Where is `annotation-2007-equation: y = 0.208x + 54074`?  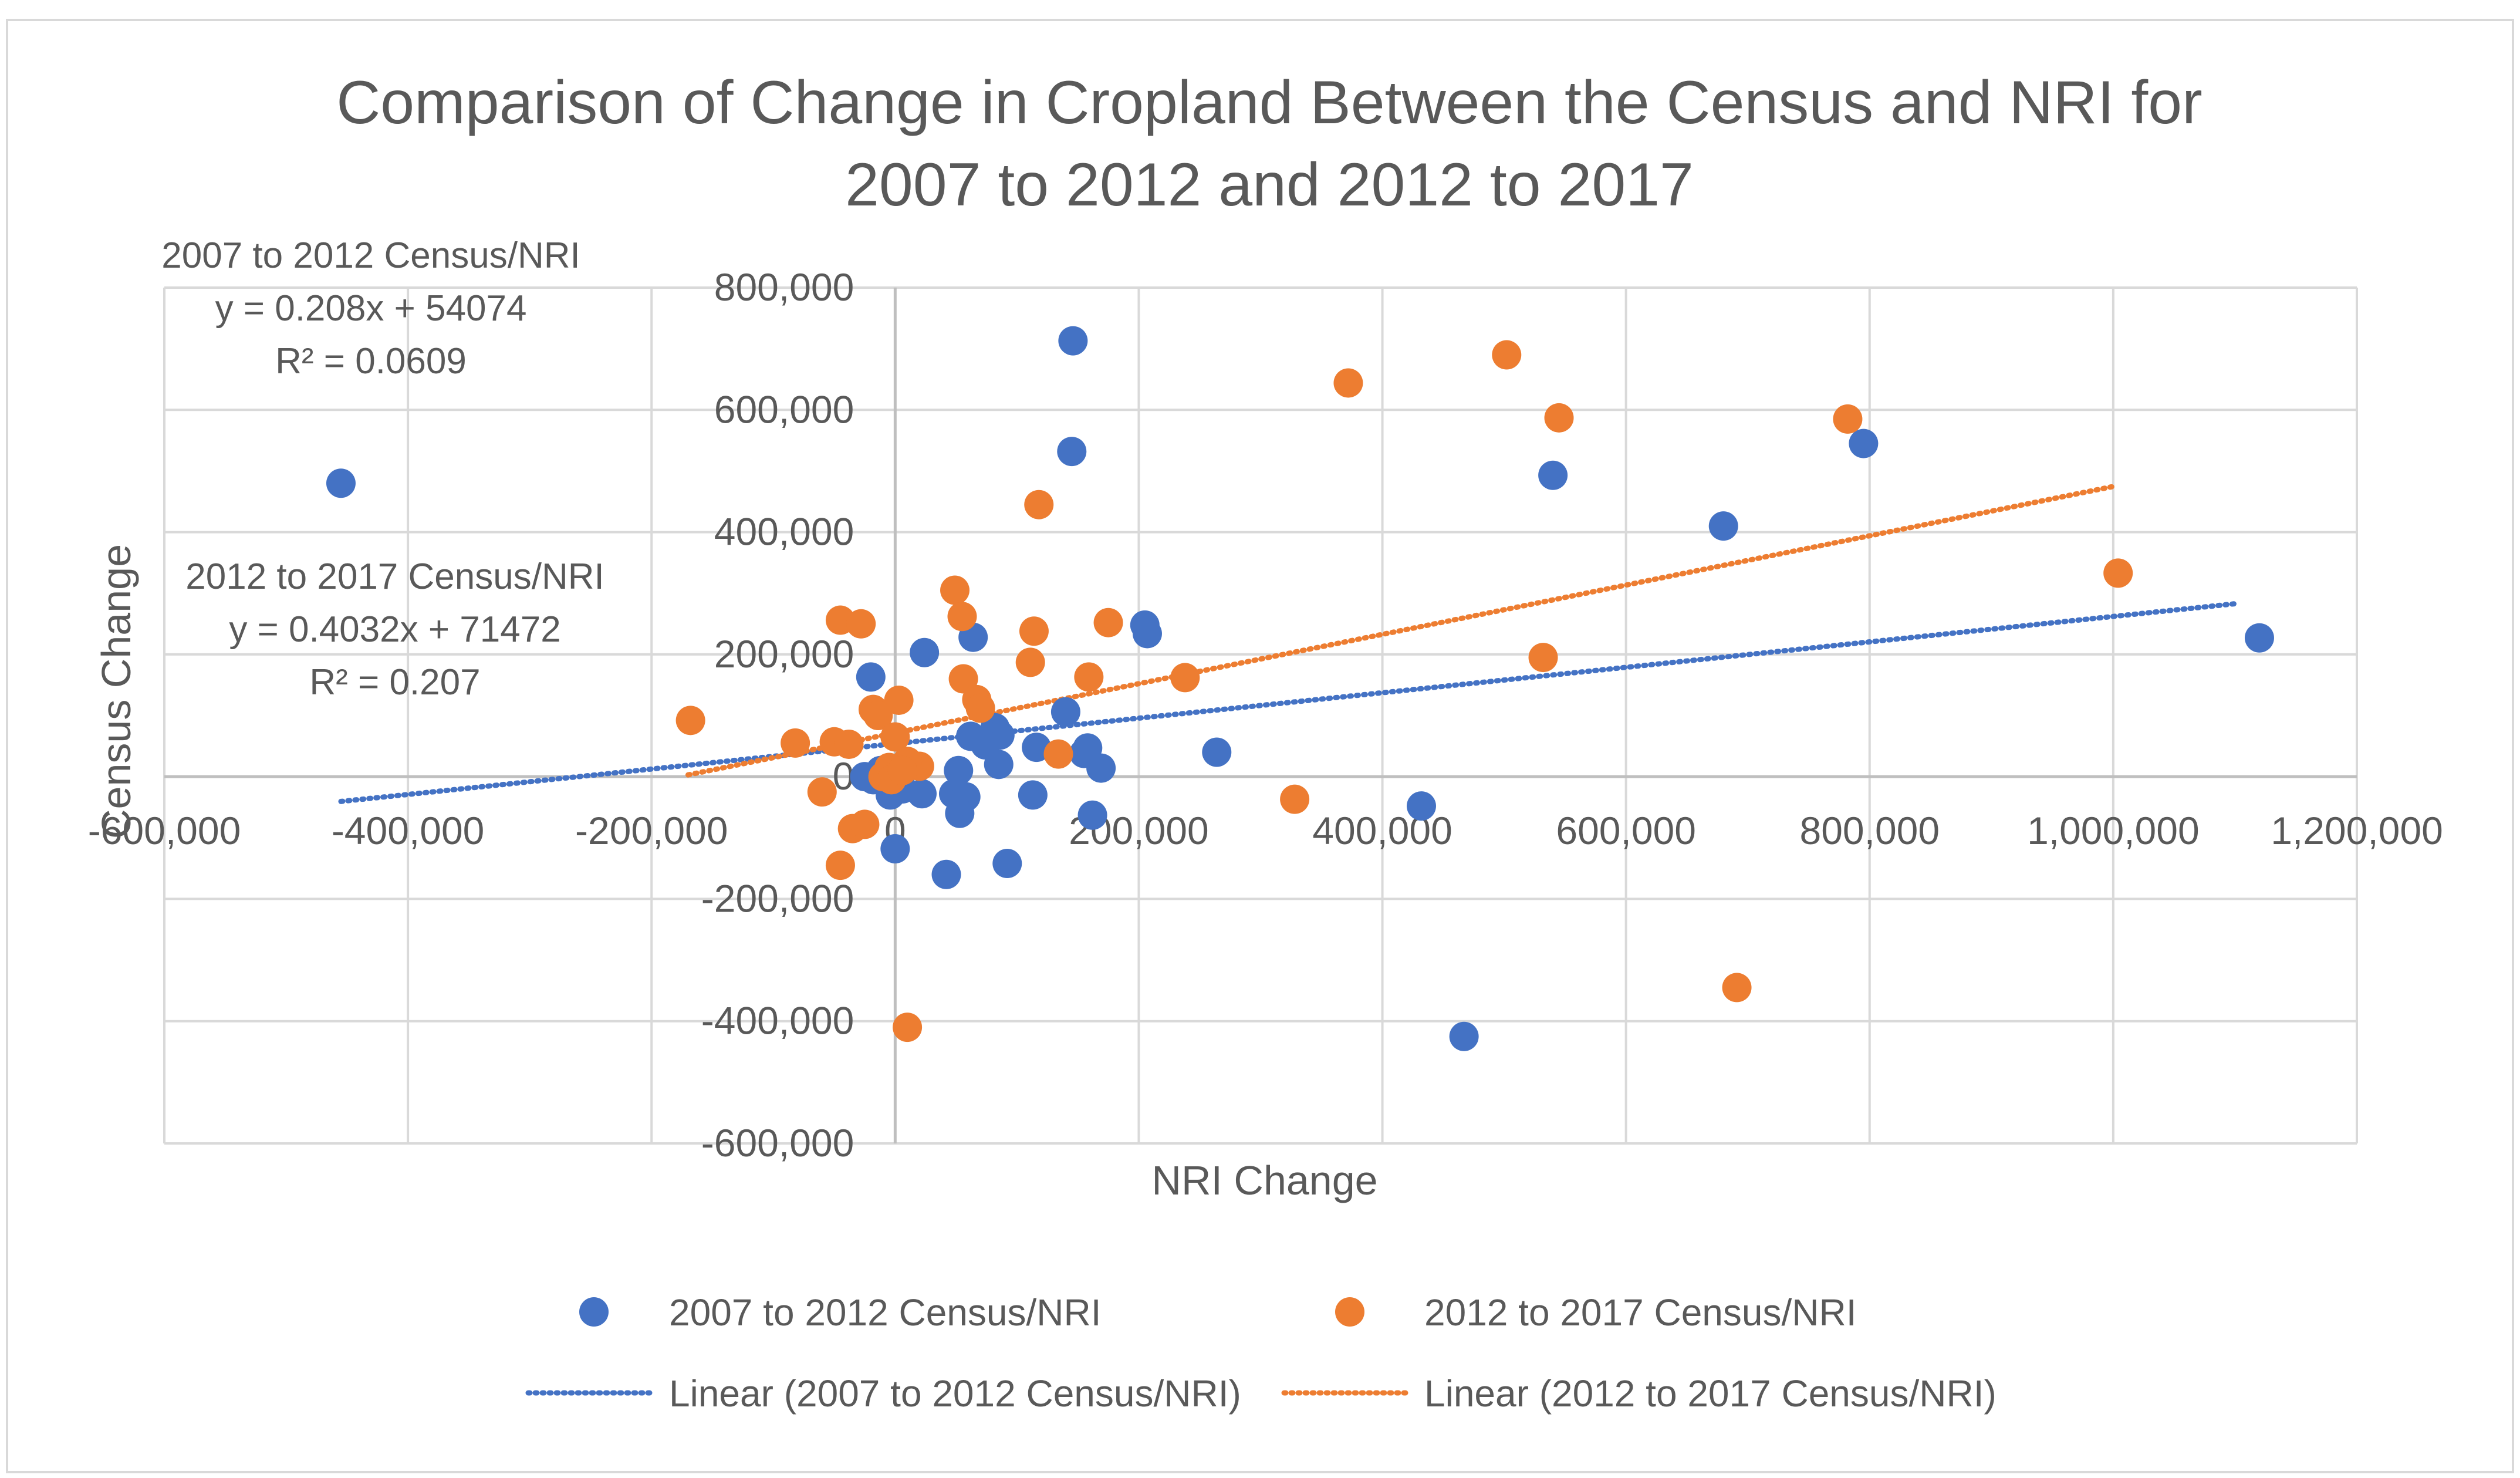 annotation-2007-equation: y = 0.208x + 54074 is located at coordinates (371, 308).